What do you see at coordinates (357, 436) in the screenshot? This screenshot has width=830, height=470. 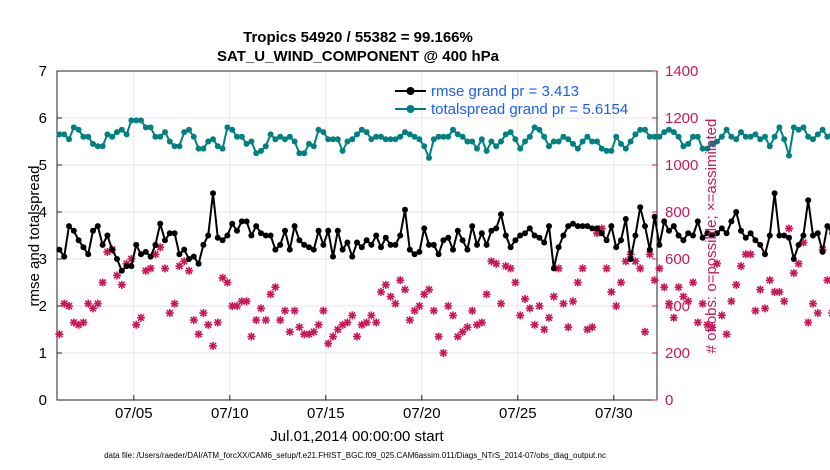 I see `x-axis-label: Jul.01,2014 00:00:00 start` at bounding box center [357, 436].